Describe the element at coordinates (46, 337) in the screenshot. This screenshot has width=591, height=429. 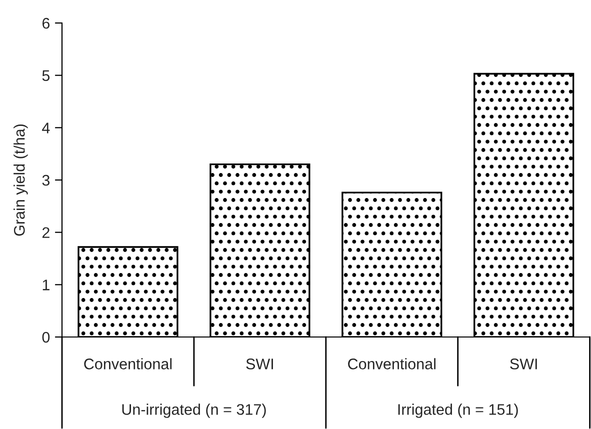
I see `y-tick-label: 0` at that location.